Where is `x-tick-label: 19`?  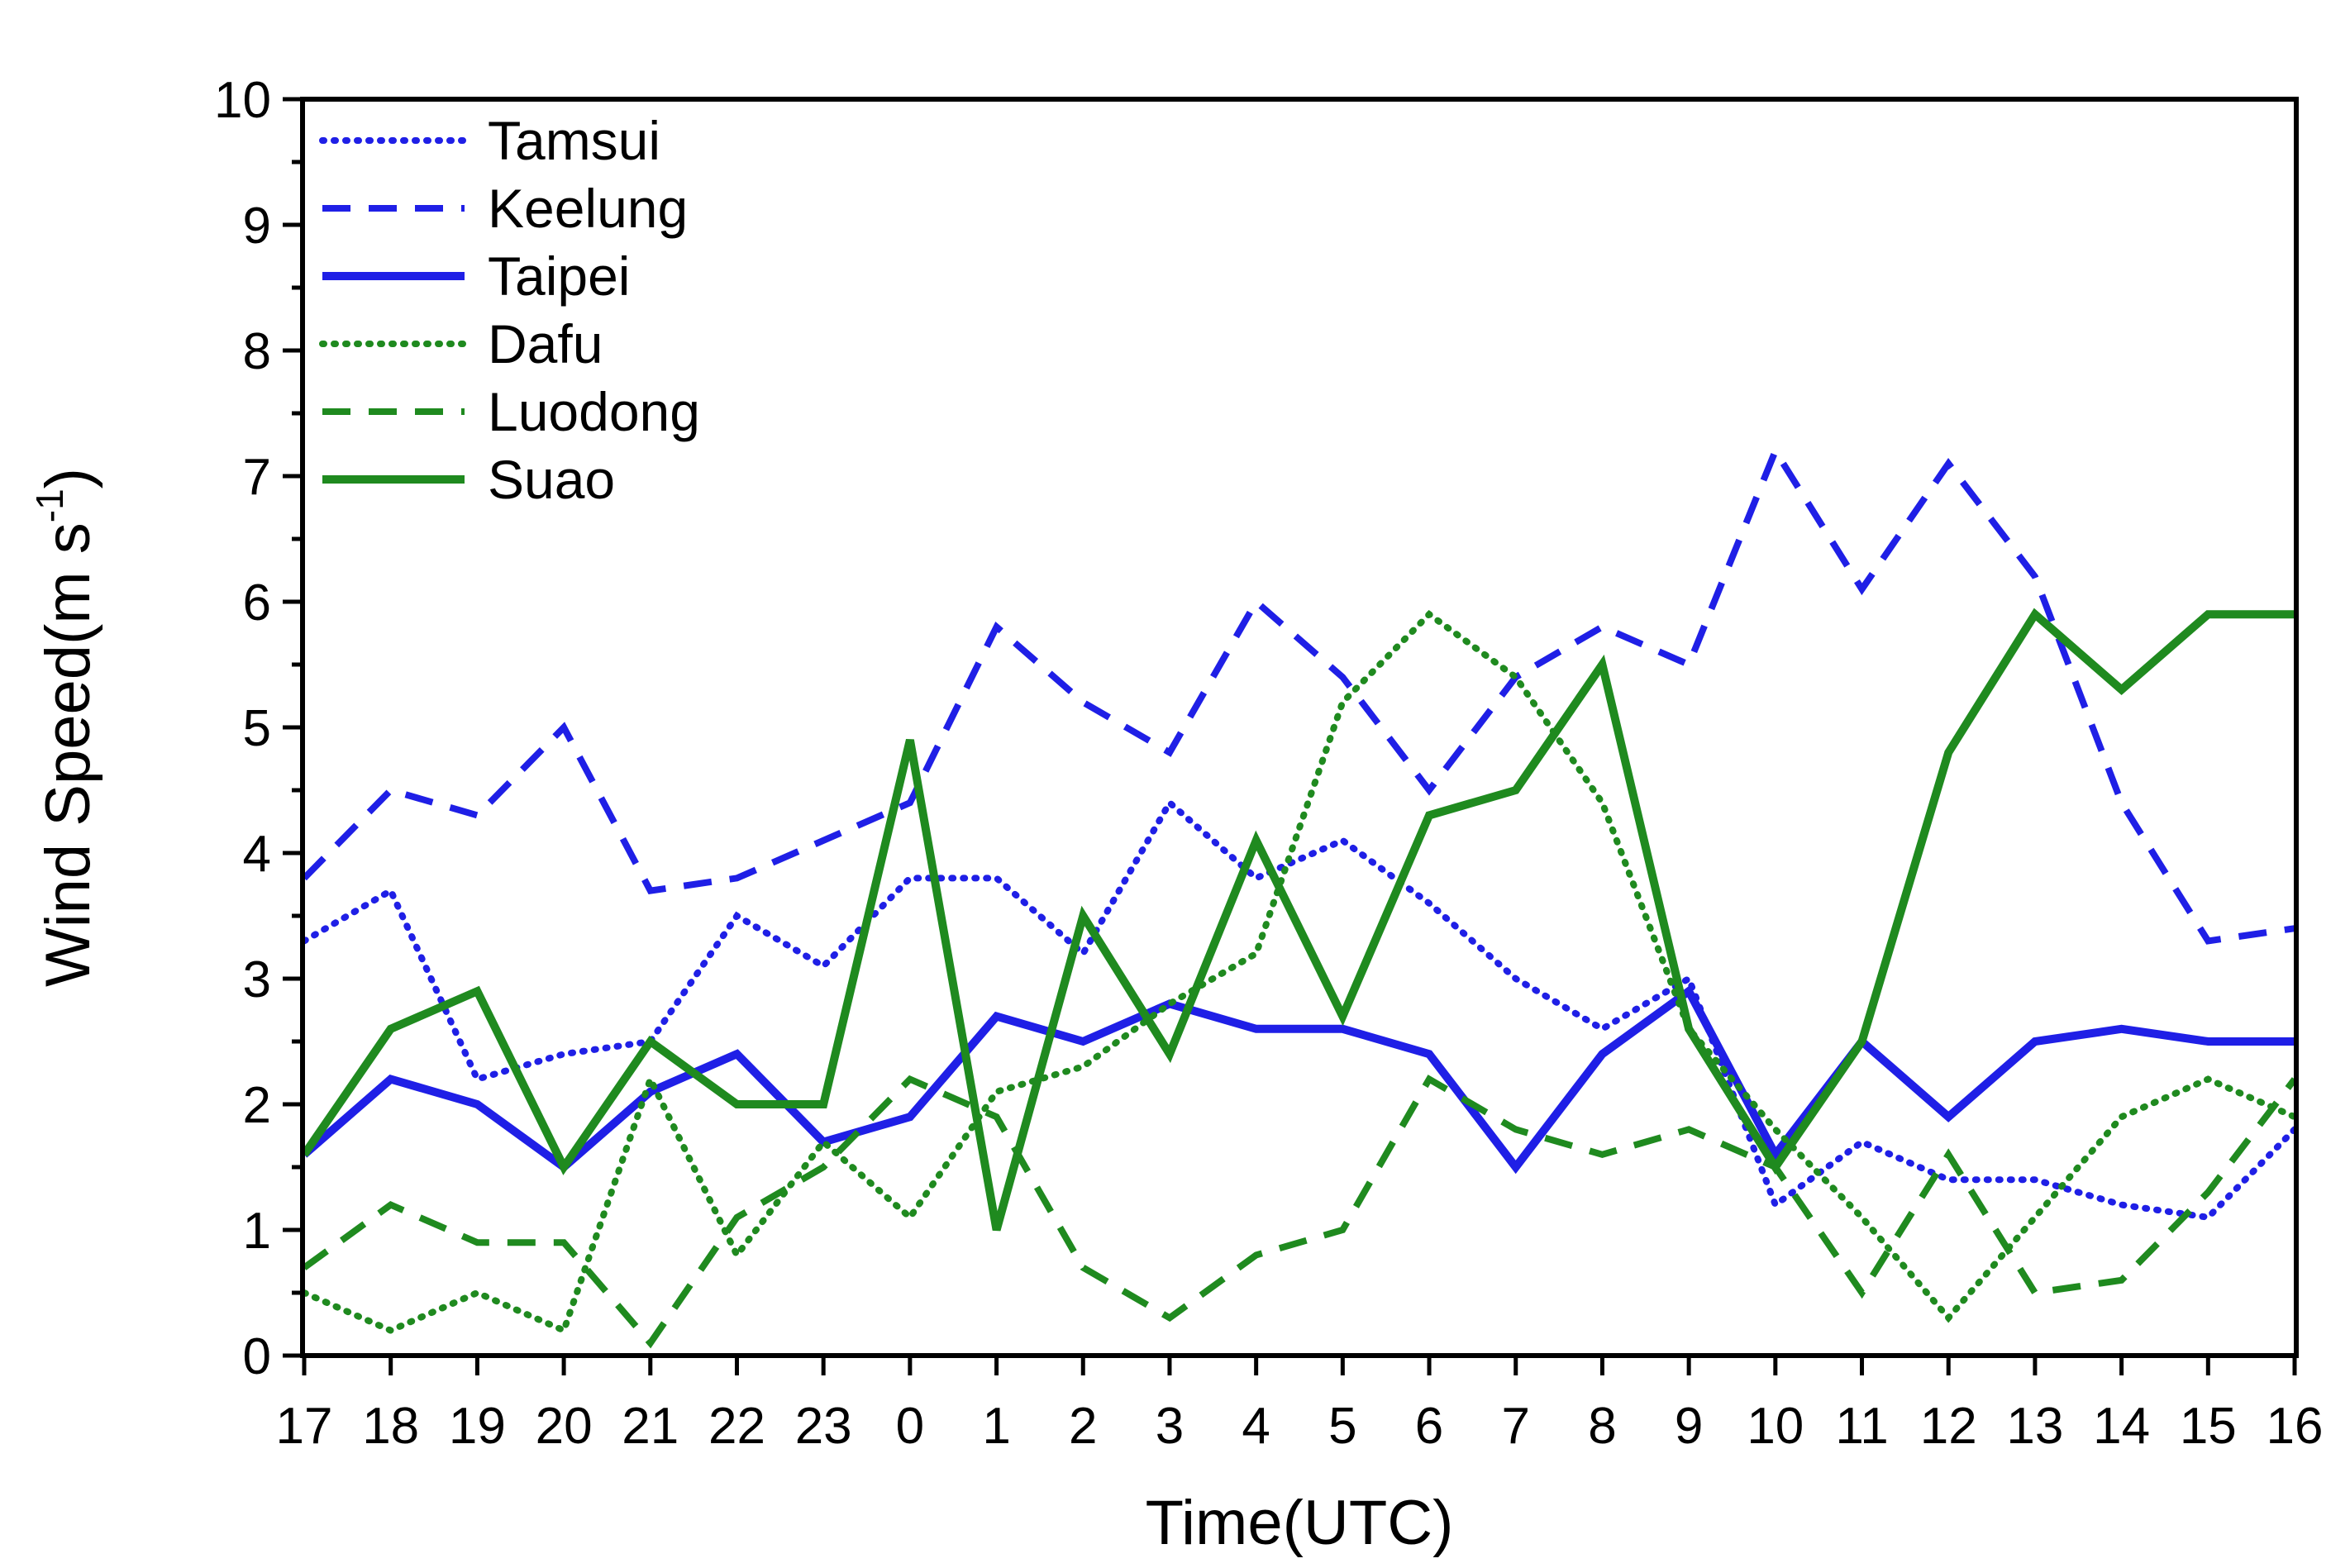
x-tick-label: 19 is located at coordinates (477, 1426).